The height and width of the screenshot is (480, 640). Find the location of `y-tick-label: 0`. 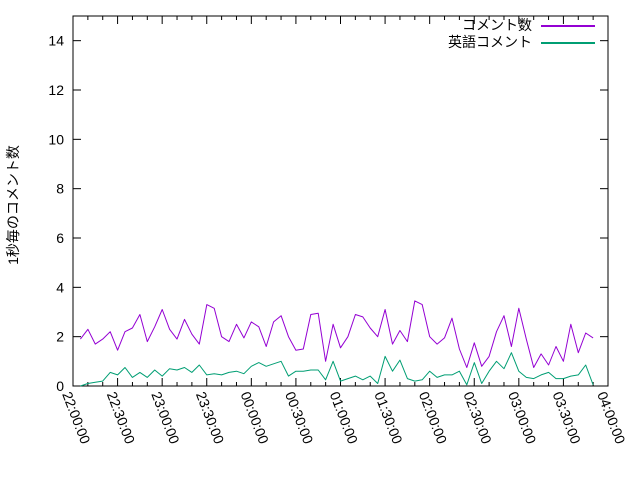

y-tick-label: 0 is located at coordinates (60, 386).